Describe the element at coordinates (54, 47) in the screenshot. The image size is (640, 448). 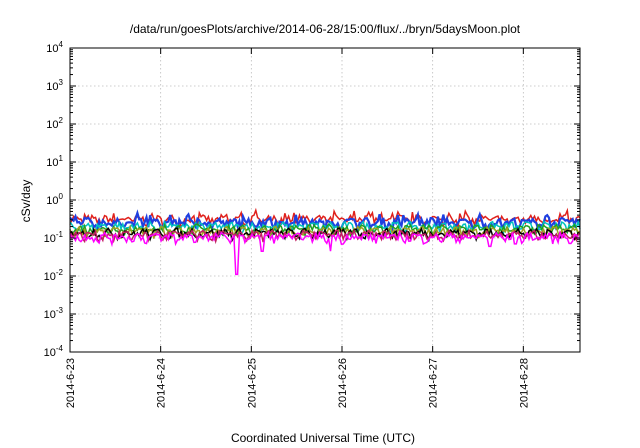
I see `y-tick-label: 10⁴` at that location.